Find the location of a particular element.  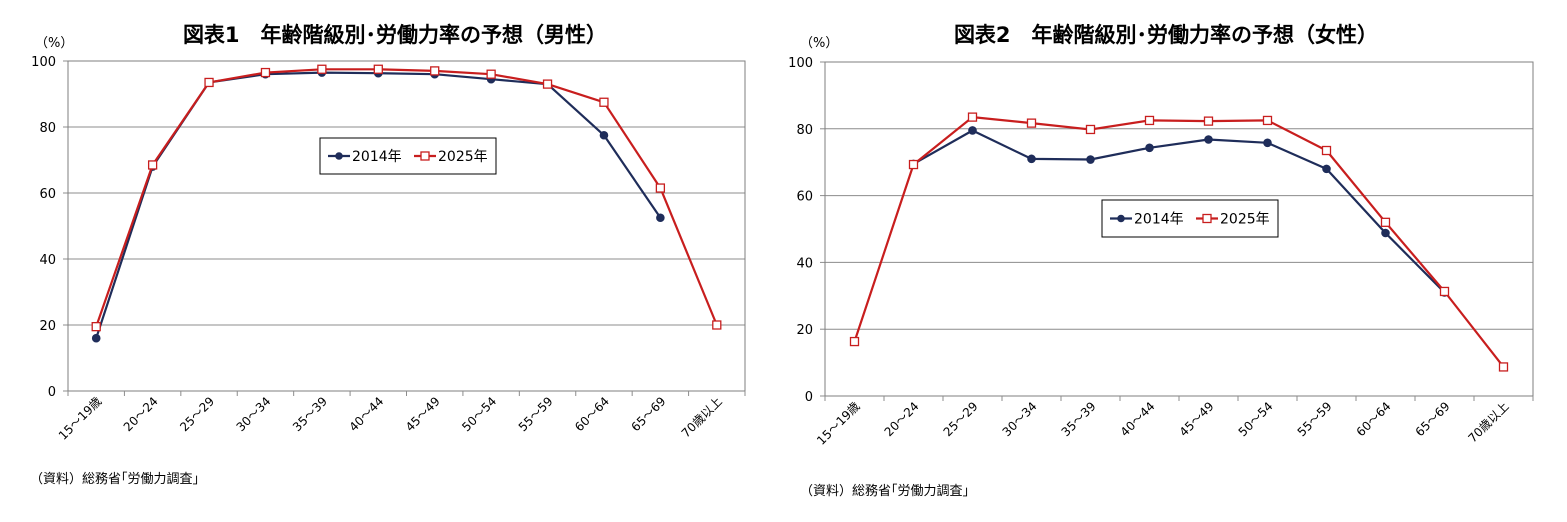

chart-1-xtick-label: 25～29 is located at coordinates (197, 414).